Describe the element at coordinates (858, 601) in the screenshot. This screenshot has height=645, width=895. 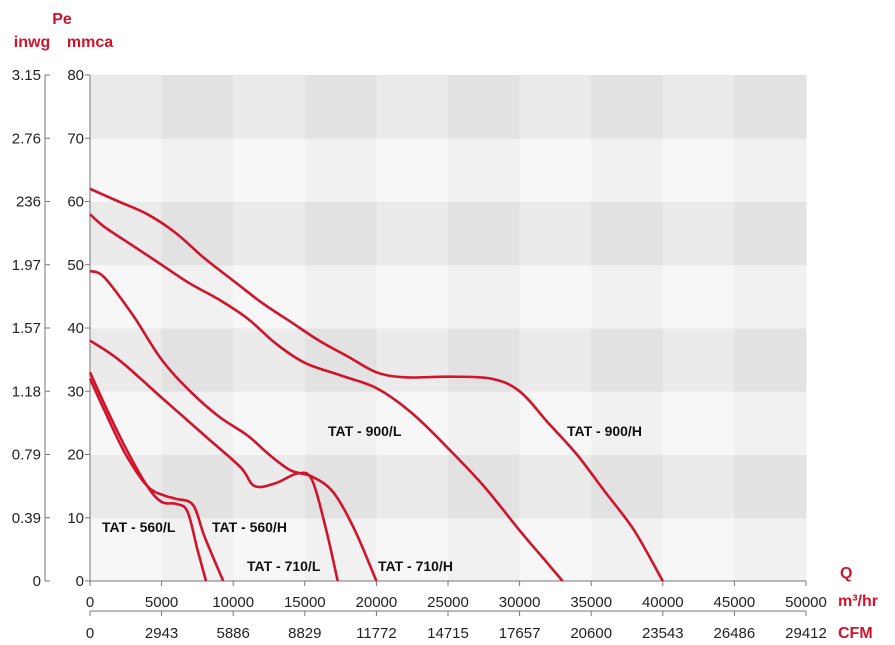
I see `x-axis-unit-m3hr: m³/hr` at that location.